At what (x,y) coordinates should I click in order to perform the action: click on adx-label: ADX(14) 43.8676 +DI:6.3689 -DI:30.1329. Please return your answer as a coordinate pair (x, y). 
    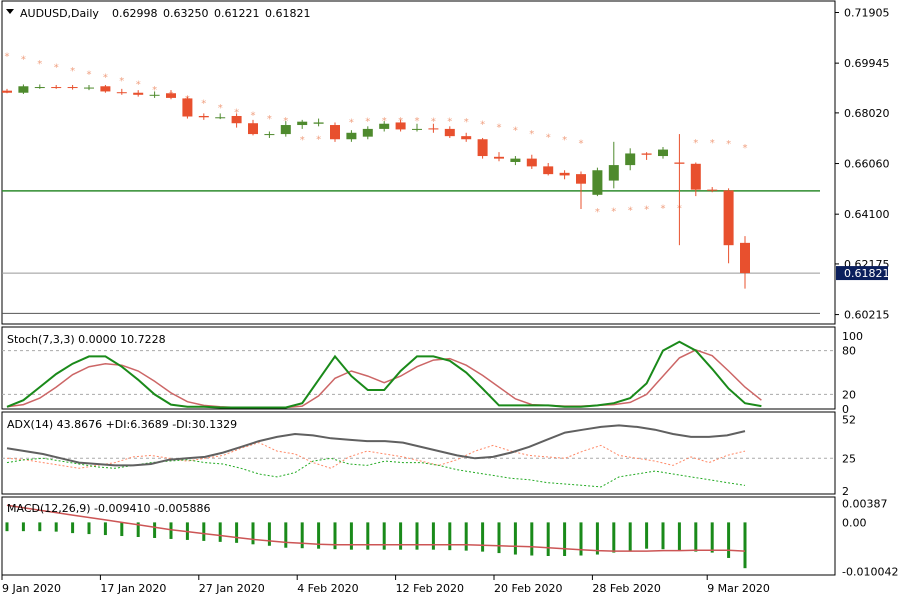
    Looking at the image, I should click on (122, 424).